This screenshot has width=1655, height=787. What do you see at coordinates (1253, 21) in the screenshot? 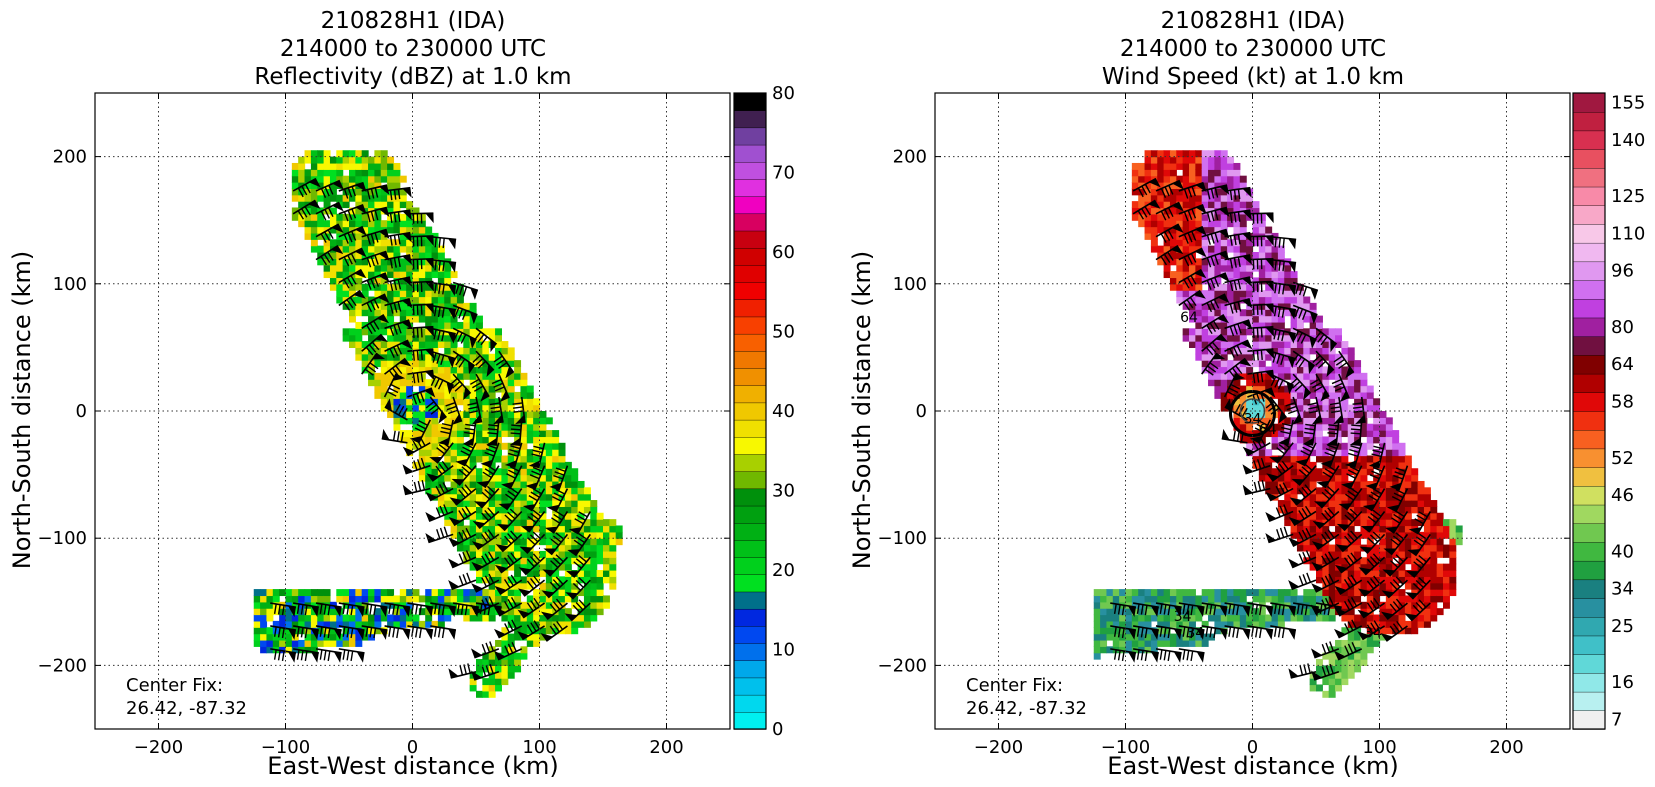
I see `chart-title-line-1: 210828H1 (IDA)` at bounding box center [1253, 21].